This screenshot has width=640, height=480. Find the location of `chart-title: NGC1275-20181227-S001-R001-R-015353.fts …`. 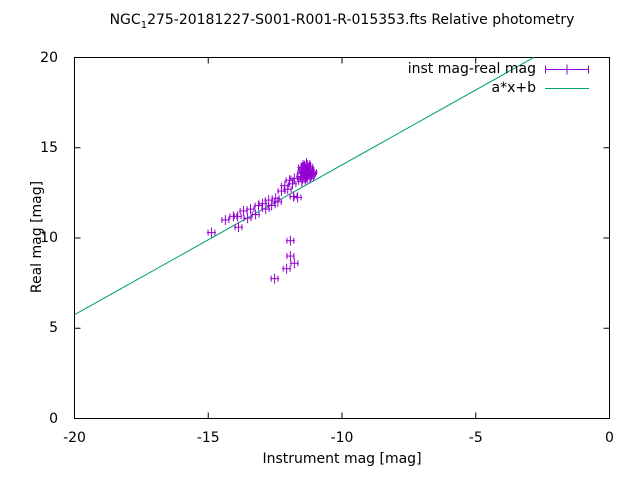

chart-title: NGC1275-20181227-S001-R001-R-015353.fts … is located at coordinates (342, 21).